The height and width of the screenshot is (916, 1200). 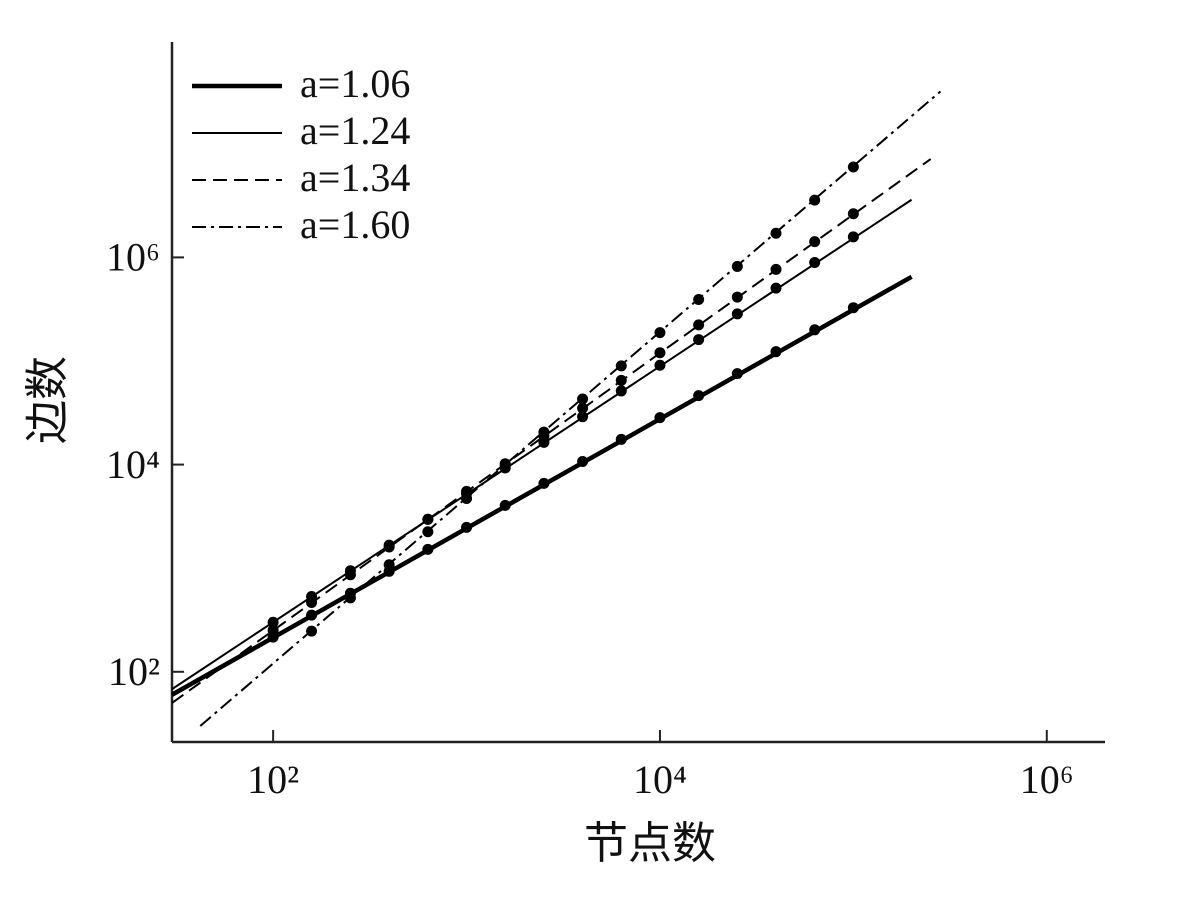 I want to click on y-tick-label: 10⁶, so click(x=133, y=257).